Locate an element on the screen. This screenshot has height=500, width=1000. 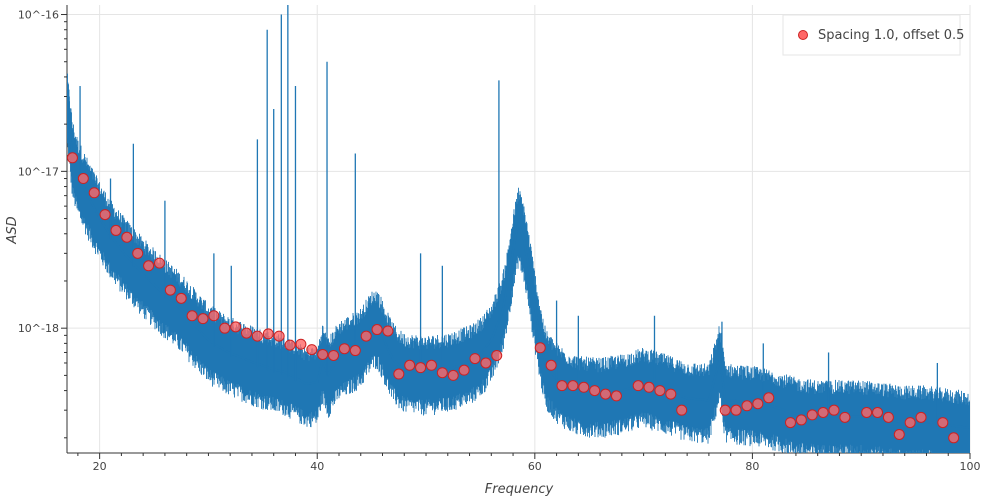
x-tick-label: 20 is located at coordinates (100, 466).